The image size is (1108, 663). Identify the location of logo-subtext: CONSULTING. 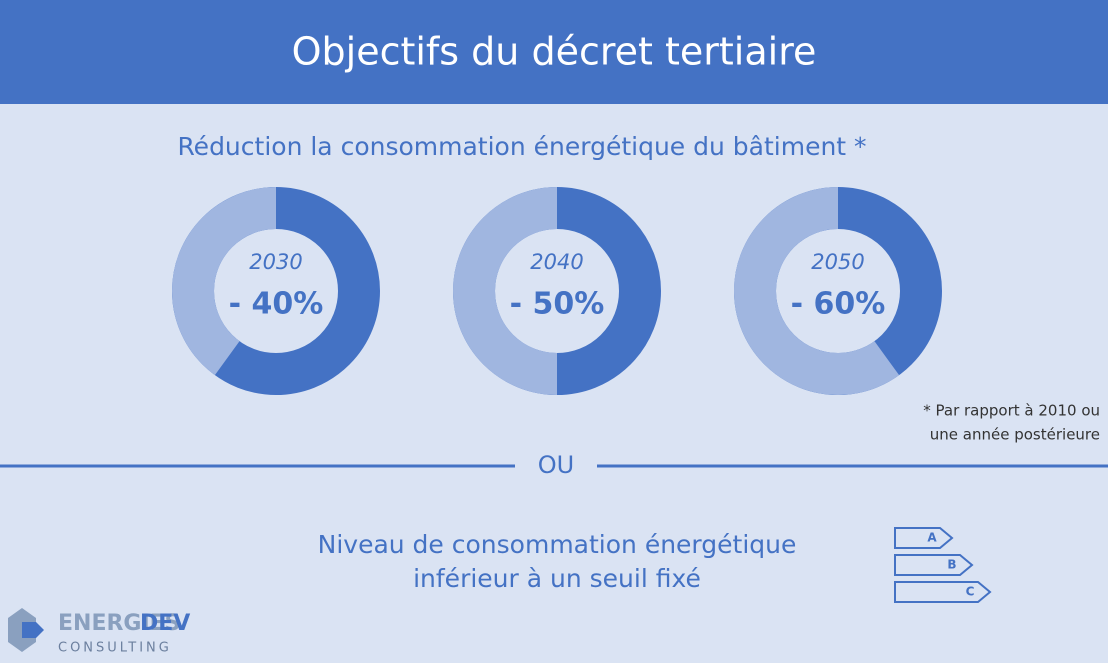
(115, 648).